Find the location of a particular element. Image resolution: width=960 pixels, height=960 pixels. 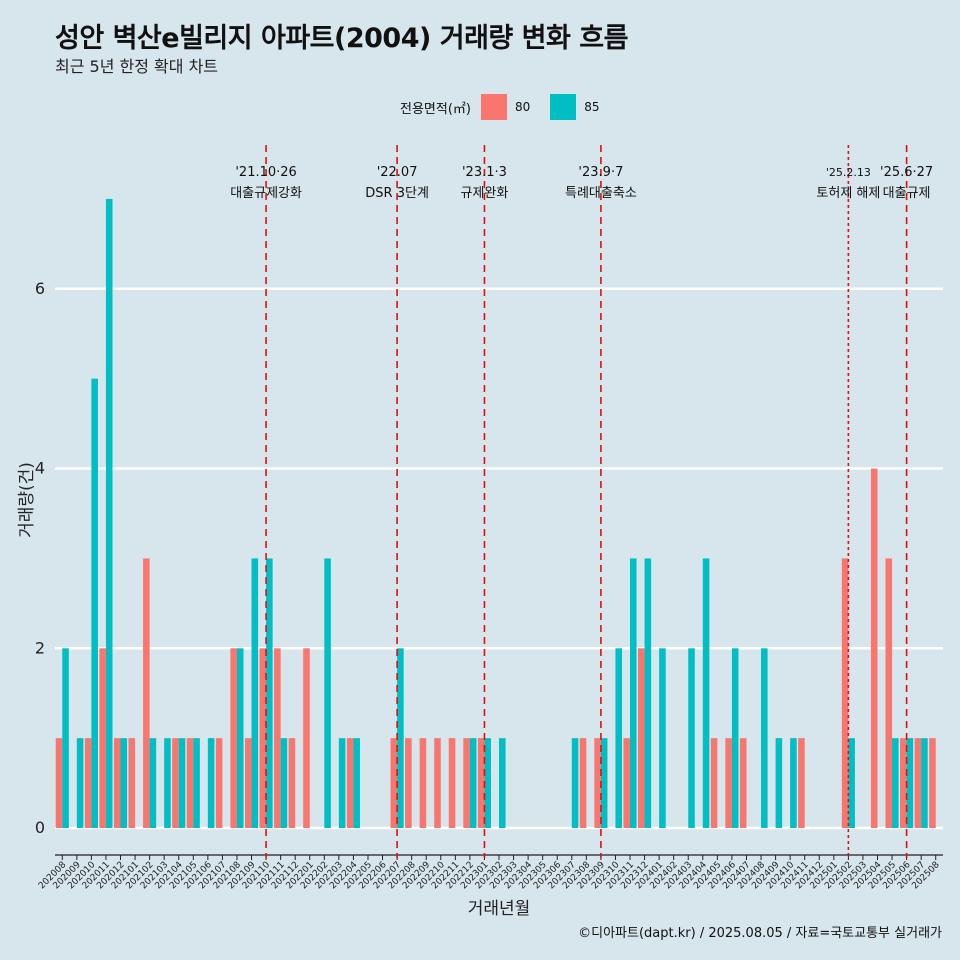

event-date-label-3: '23.9·7 is located at coordinates (600, 172).